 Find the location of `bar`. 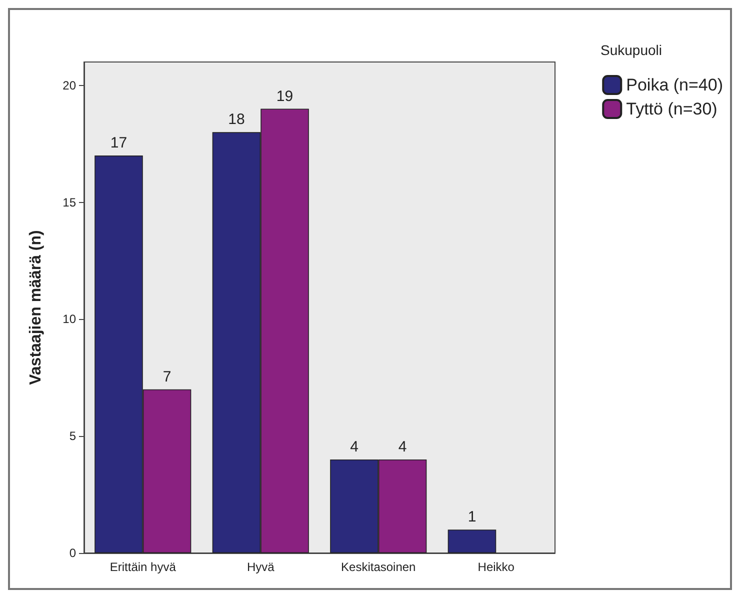

bar is located at coordinates (472, 541).